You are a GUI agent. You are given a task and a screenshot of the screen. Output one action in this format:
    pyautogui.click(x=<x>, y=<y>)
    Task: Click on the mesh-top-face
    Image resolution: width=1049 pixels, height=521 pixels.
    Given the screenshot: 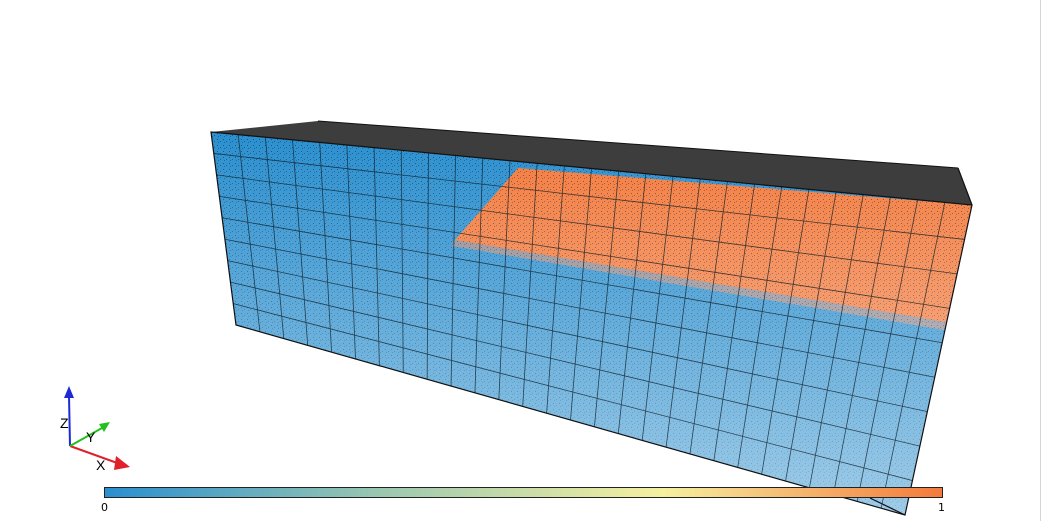 What is the action you would take?
    pyautogui.click(x=591, y=163)
    